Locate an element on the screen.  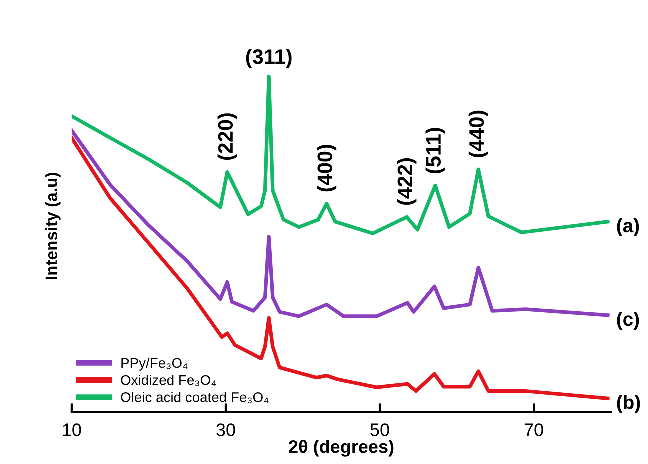
legend-label: Oleic acid coated Fe₃O₄ is located at coordinates (195, 398).